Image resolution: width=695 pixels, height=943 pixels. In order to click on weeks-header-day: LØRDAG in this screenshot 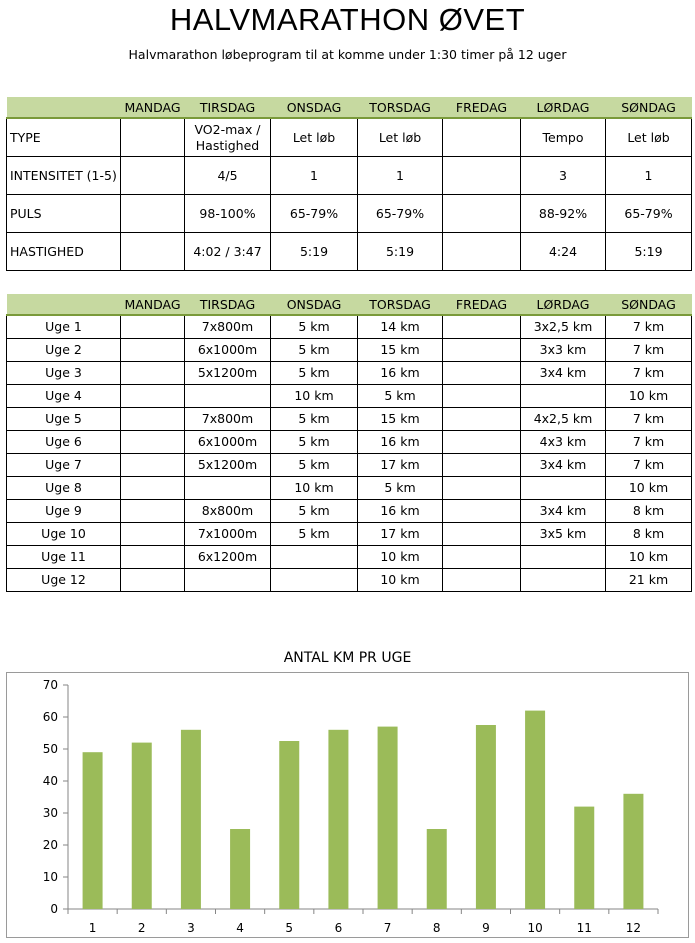, I will do `click(563, 305)`.